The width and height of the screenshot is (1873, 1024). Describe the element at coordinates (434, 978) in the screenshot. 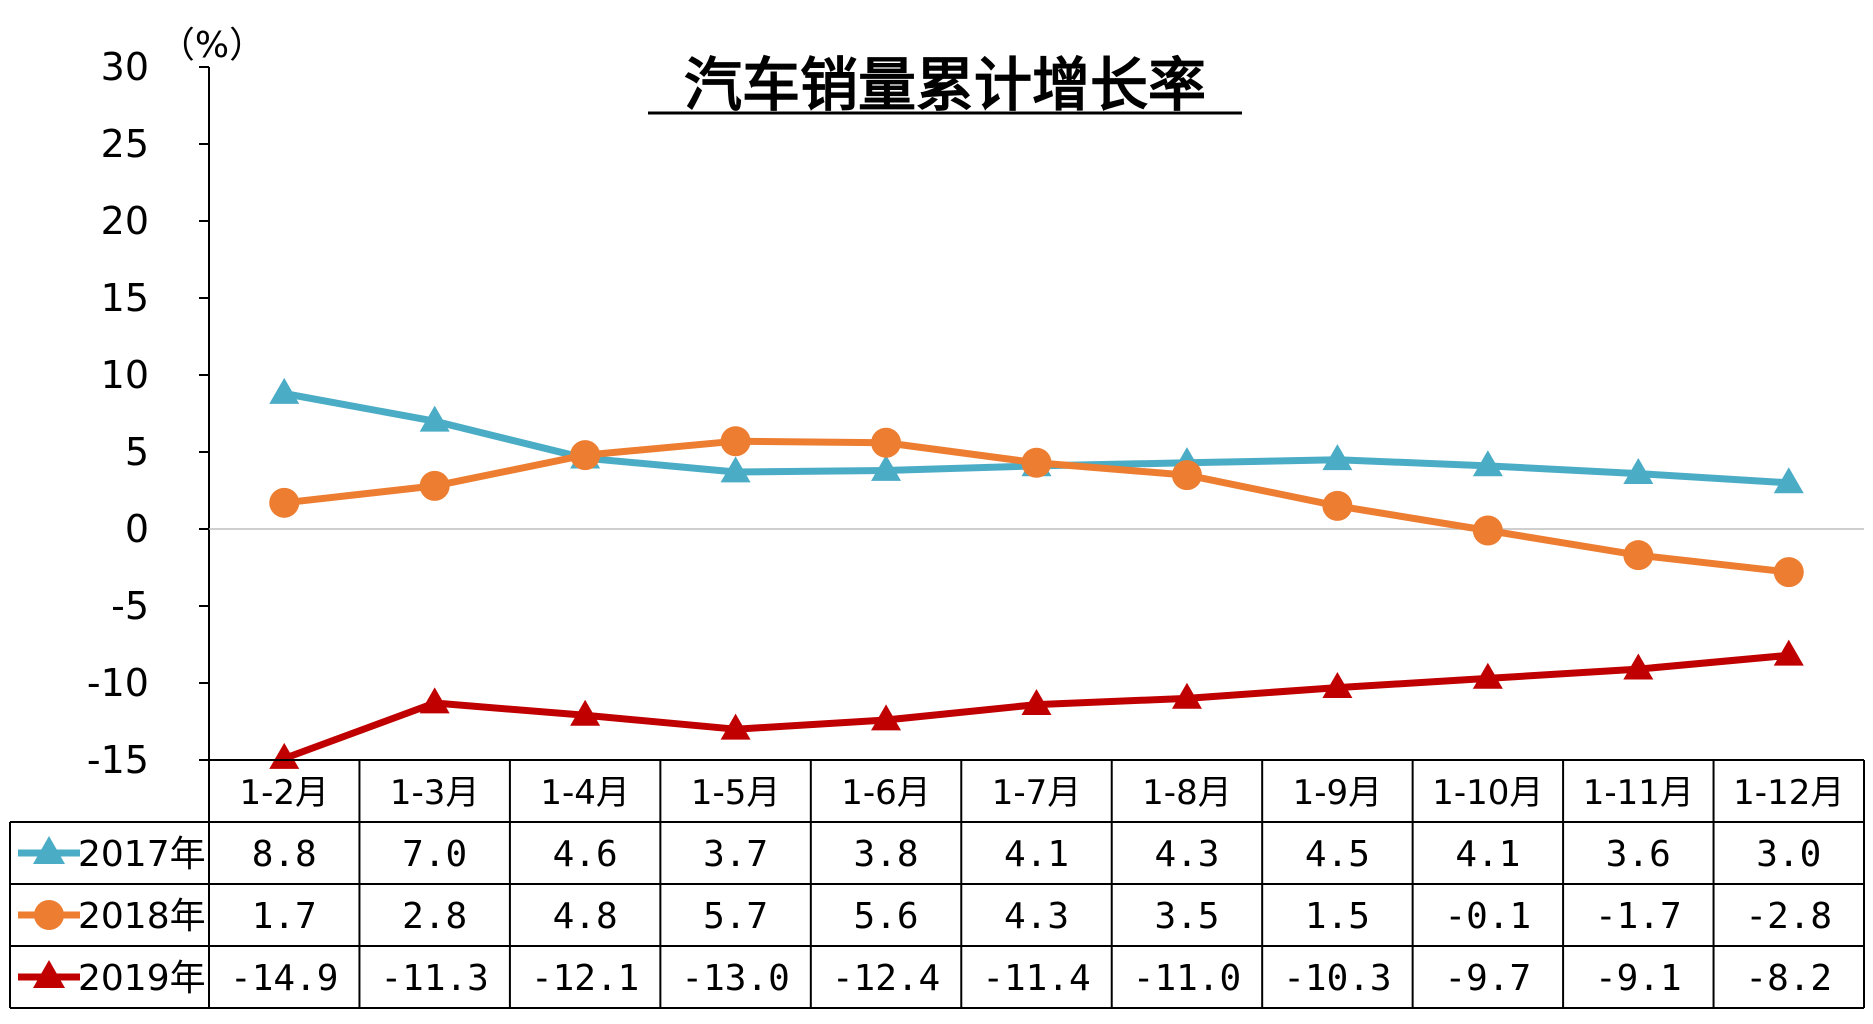

I see `data-label: -11.3` at that location.